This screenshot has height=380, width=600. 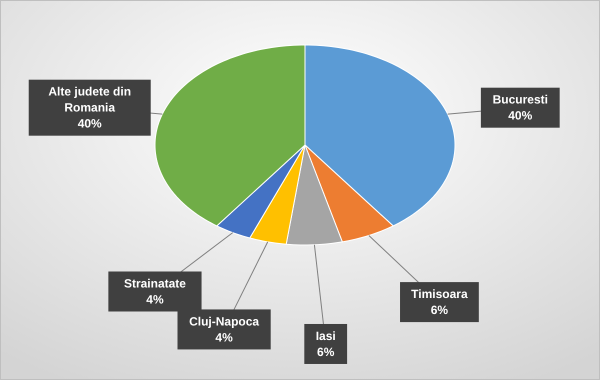 What do you see at coordinates (90, 99) in the screenshot?
I see `slice-label: Alte judete din Romania` at bounding box center [90, 99].